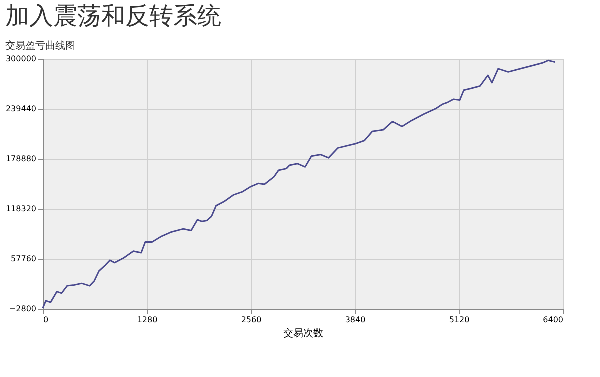  What do you see at coordinates (21, 59) in the screenshot?
I see `y-tick-label: 300000` at bounding box center [21, 59].